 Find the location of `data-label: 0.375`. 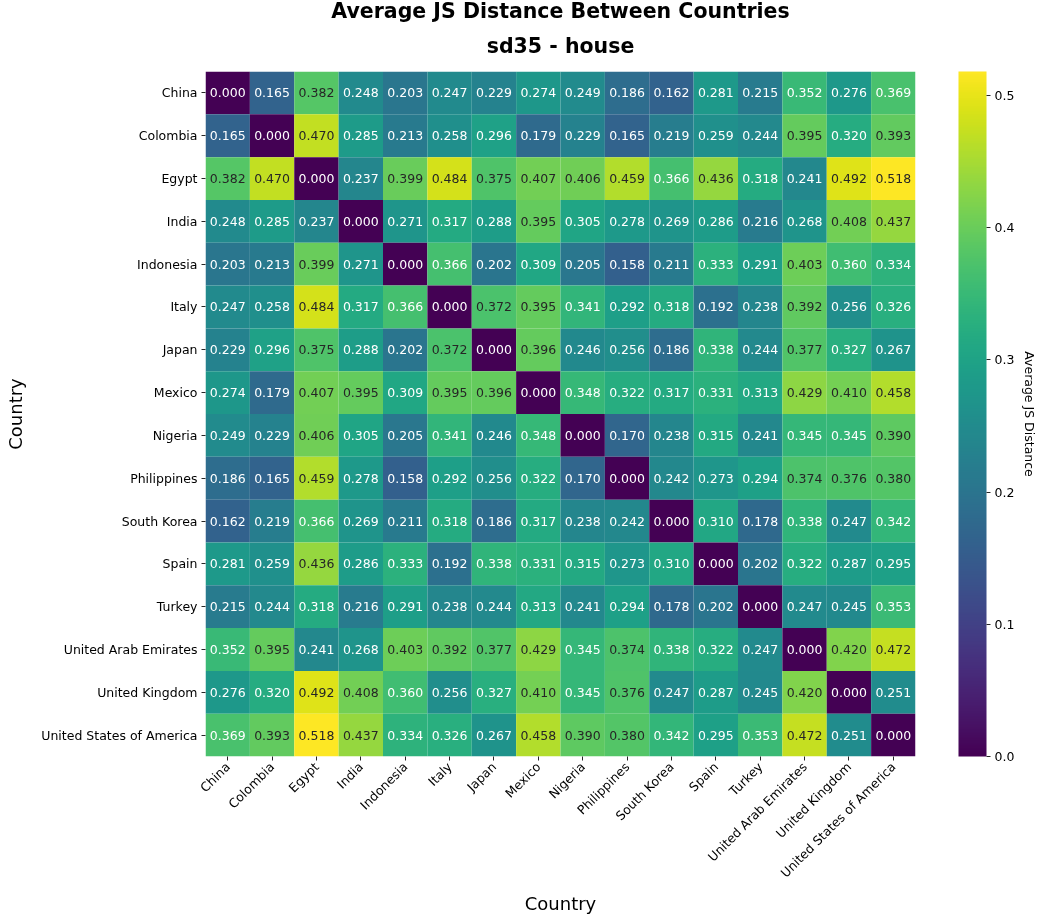

data-label: 0.375 is located at coordinates (494, 179).